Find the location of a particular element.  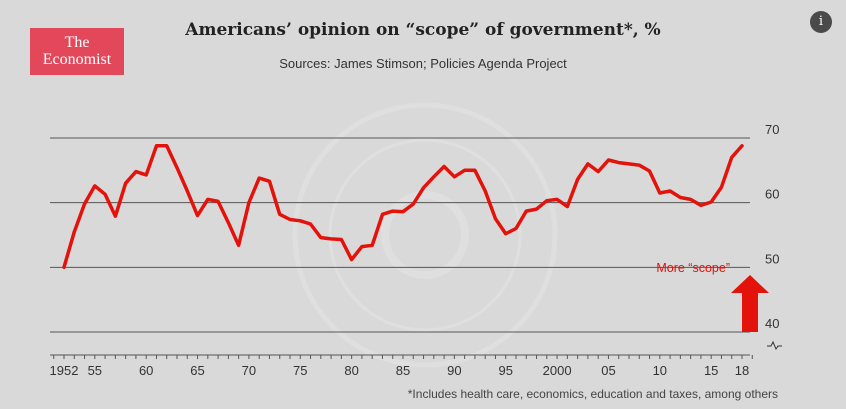

x-tick-label: 85 is located at coordinates (403, 370).